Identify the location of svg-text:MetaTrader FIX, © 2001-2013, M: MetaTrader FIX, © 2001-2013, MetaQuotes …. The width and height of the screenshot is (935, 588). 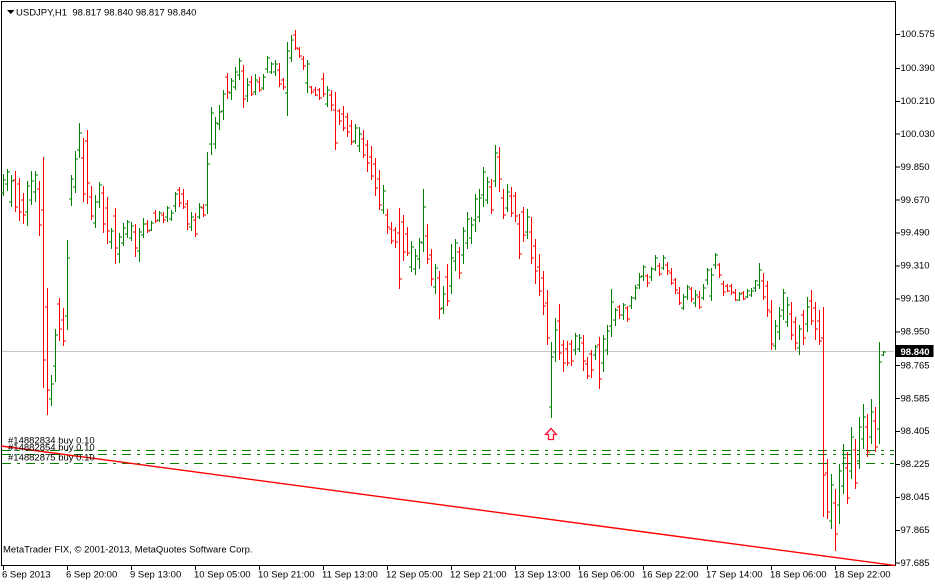
(128, 550).